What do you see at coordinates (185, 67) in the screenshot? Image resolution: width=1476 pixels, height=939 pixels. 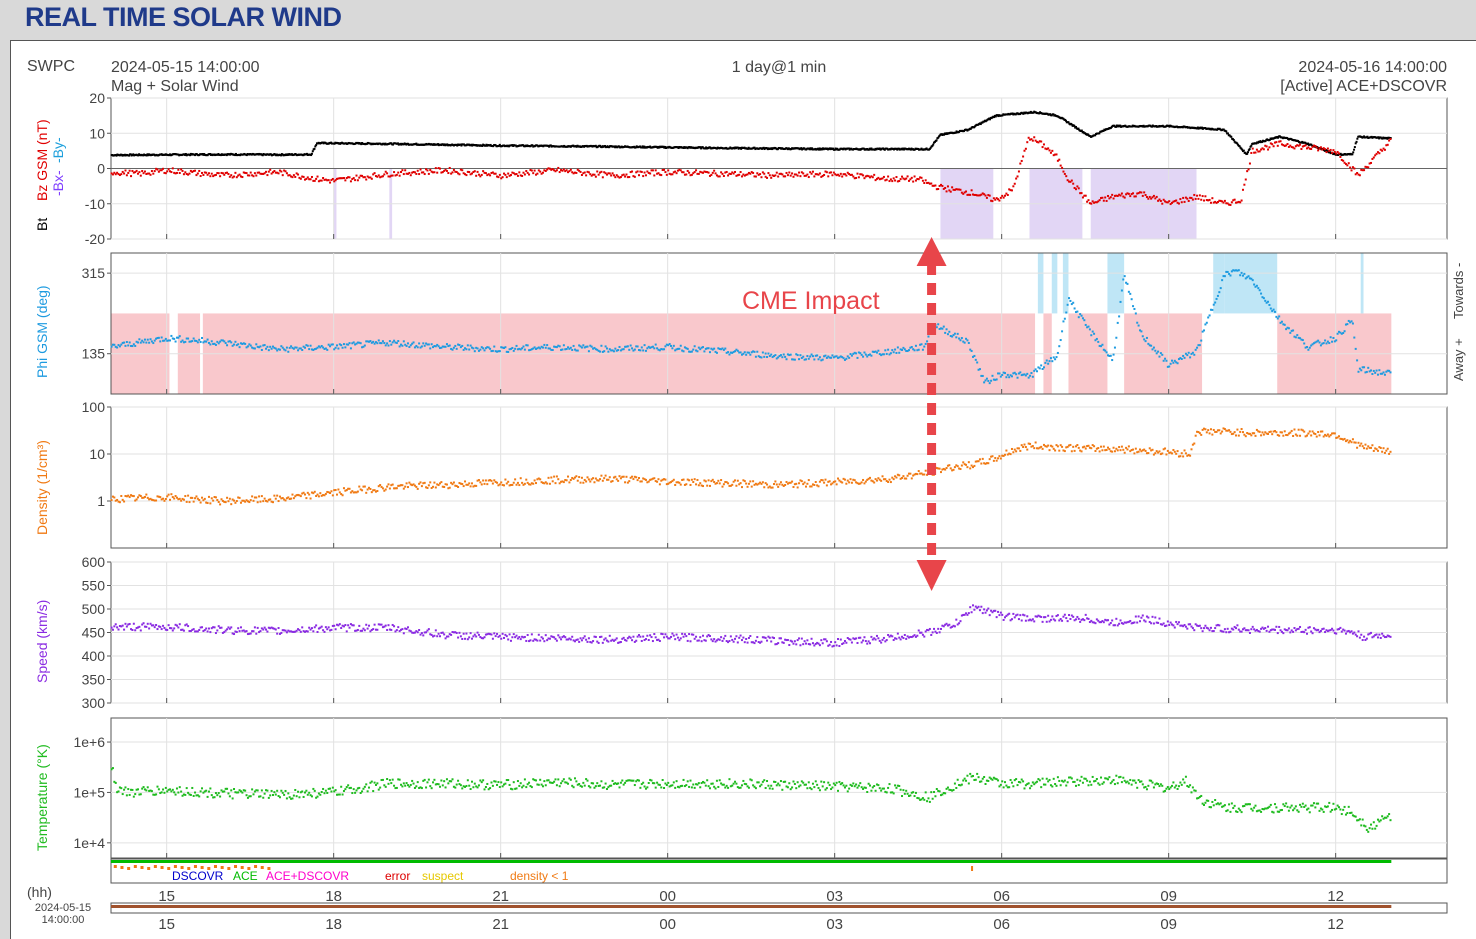 I see `start-time: 2024-05-15 14:00:00` at bounding box center [185, 67].